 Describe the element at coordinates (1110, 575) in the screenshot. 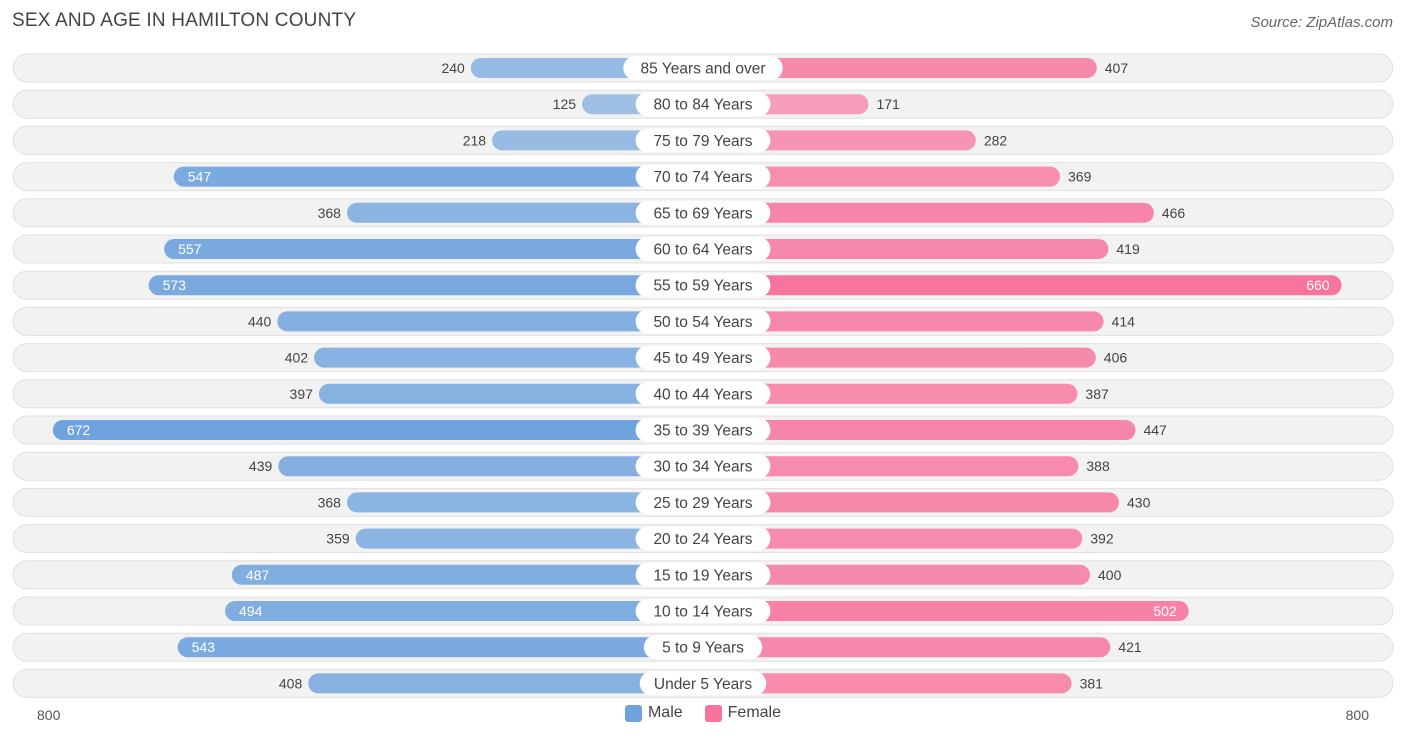

I see `female-value-label: 400` at that location.